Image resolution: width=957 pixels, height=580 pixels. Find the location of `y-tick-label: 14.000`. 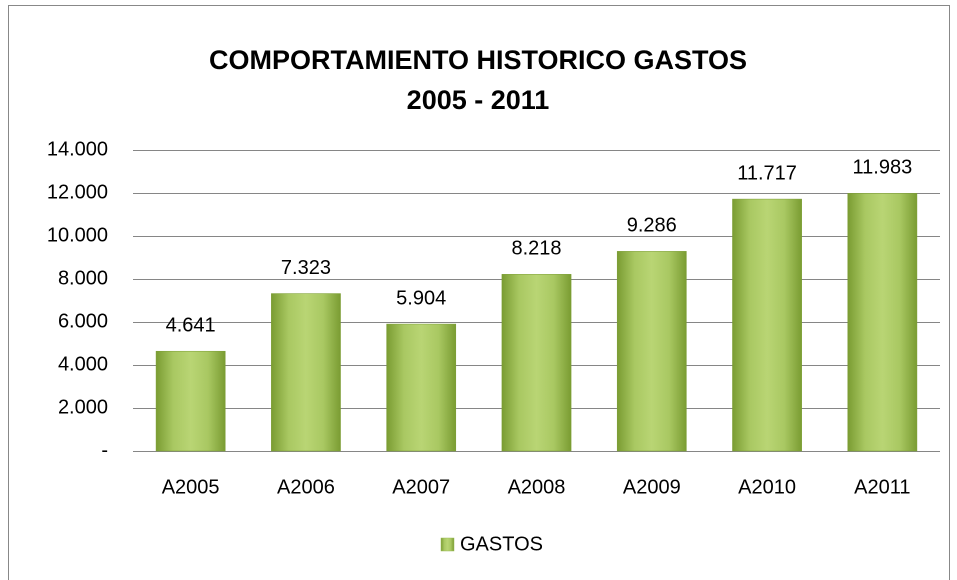

y-tick-label: 14.000 is located at coordinates (77, 149).